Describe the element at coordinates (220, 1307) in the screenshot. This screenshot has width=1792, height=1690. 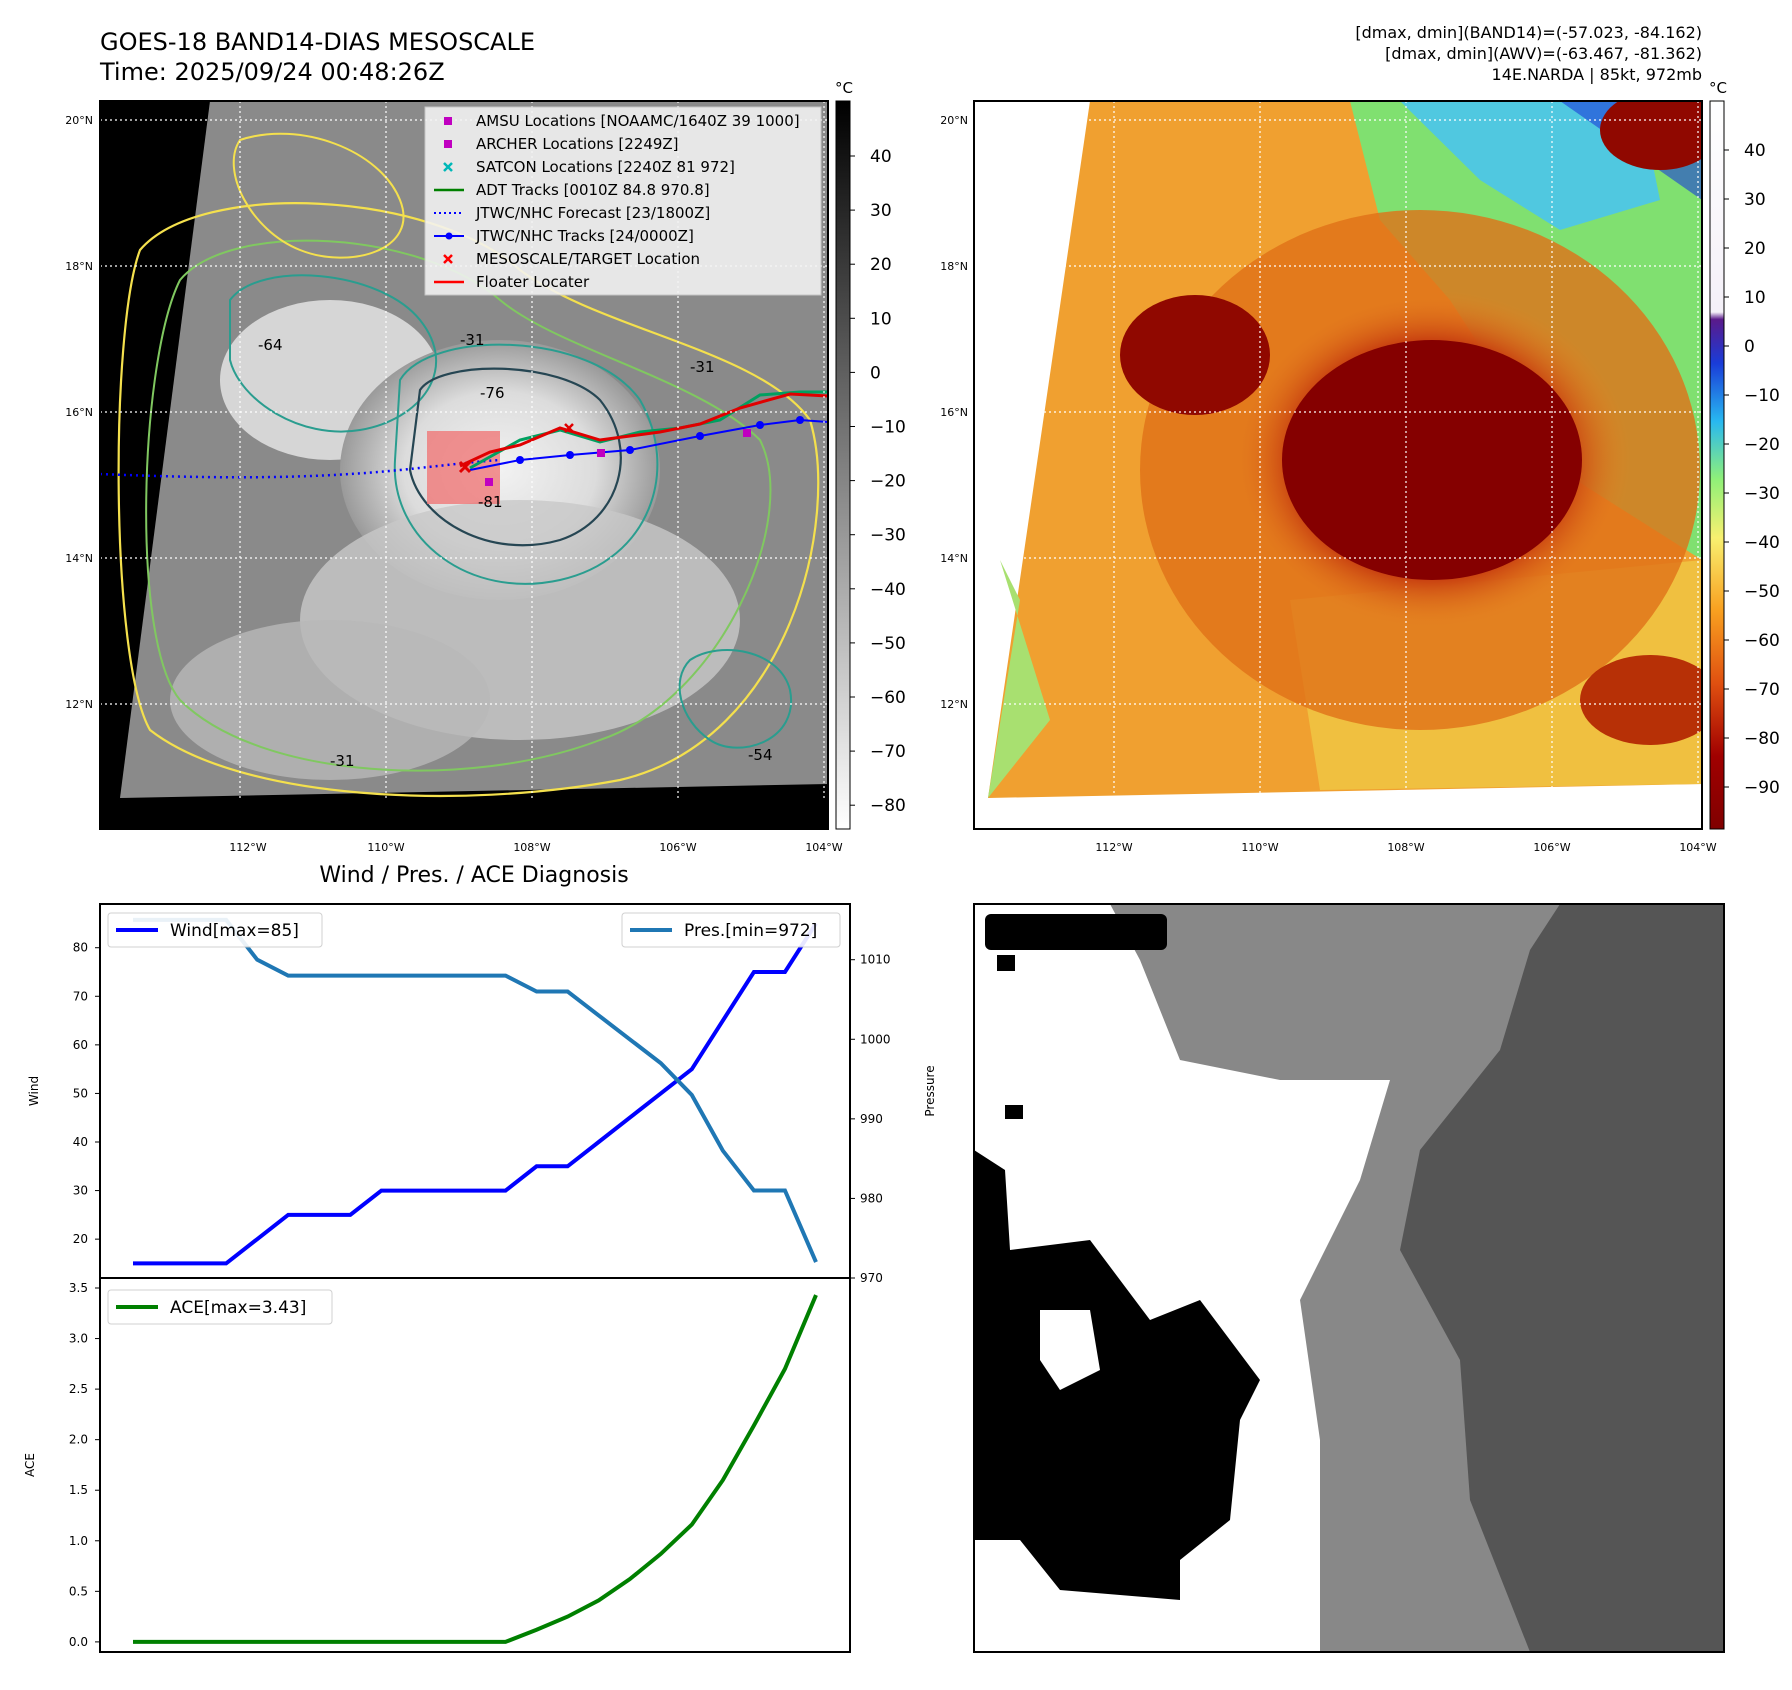
I see `ace-legend-box` at that location.